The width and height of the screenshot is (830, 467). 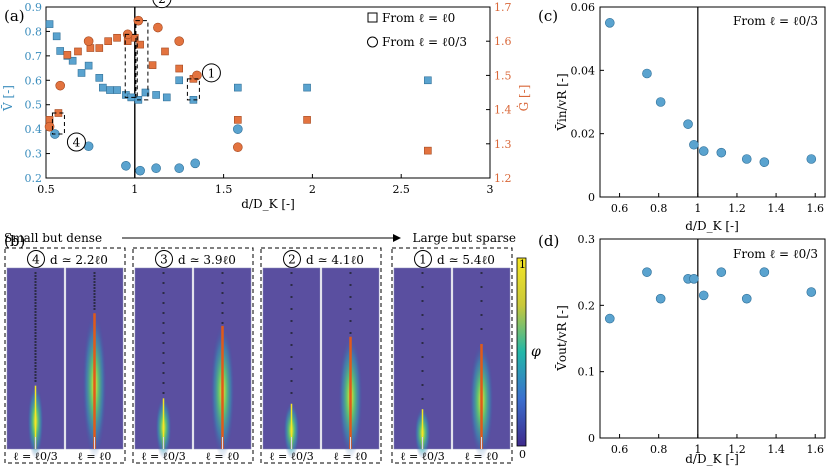 I want to click on legend-entry-square: From ℓ = ℓ0, so click(x=418, y=18).